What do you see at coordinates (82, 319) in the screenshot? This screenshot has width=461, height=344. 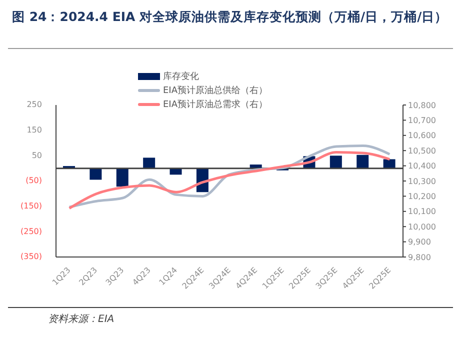 I see `text: 资料来源：EIA` at bounding box center [82, 319].